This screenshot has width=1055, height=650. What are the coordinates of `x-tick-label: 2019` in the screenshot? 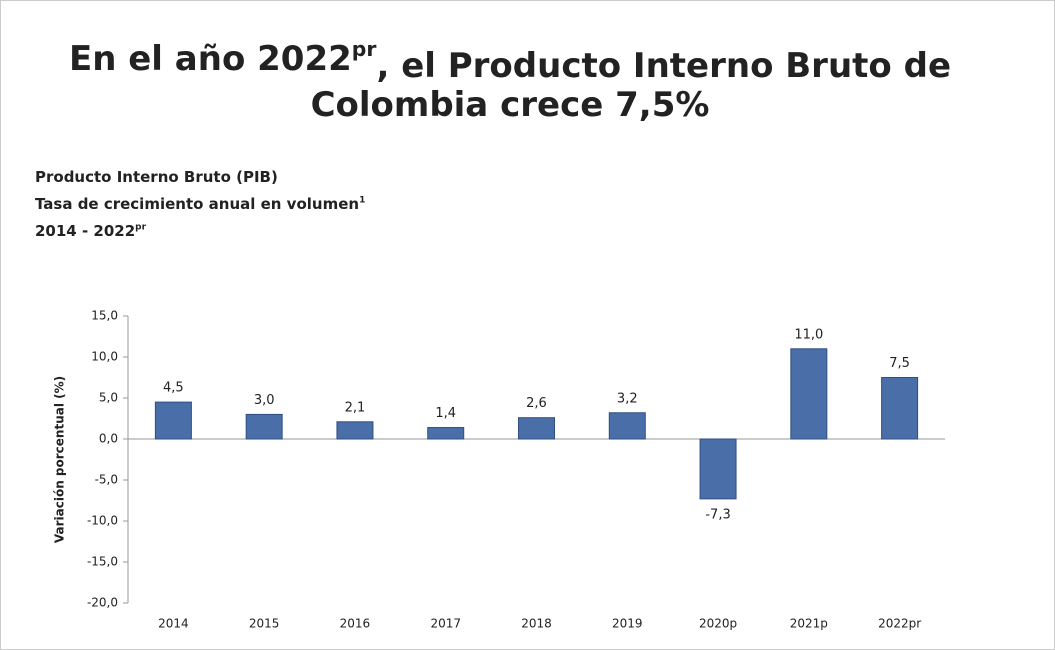 It's located at (627, 624).